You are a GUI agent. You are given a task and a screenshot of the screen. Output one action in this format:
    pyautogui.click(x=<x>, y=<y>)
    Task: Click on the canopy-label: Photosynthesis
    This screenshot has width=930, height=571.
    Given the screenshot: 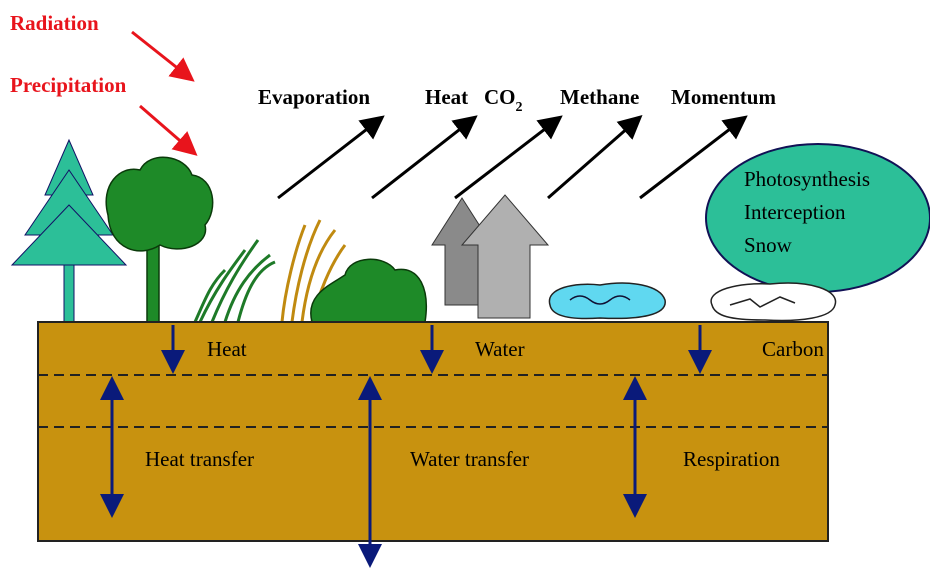 What is the action you would take?
    pyautogui.click(x=807, y=179)
    